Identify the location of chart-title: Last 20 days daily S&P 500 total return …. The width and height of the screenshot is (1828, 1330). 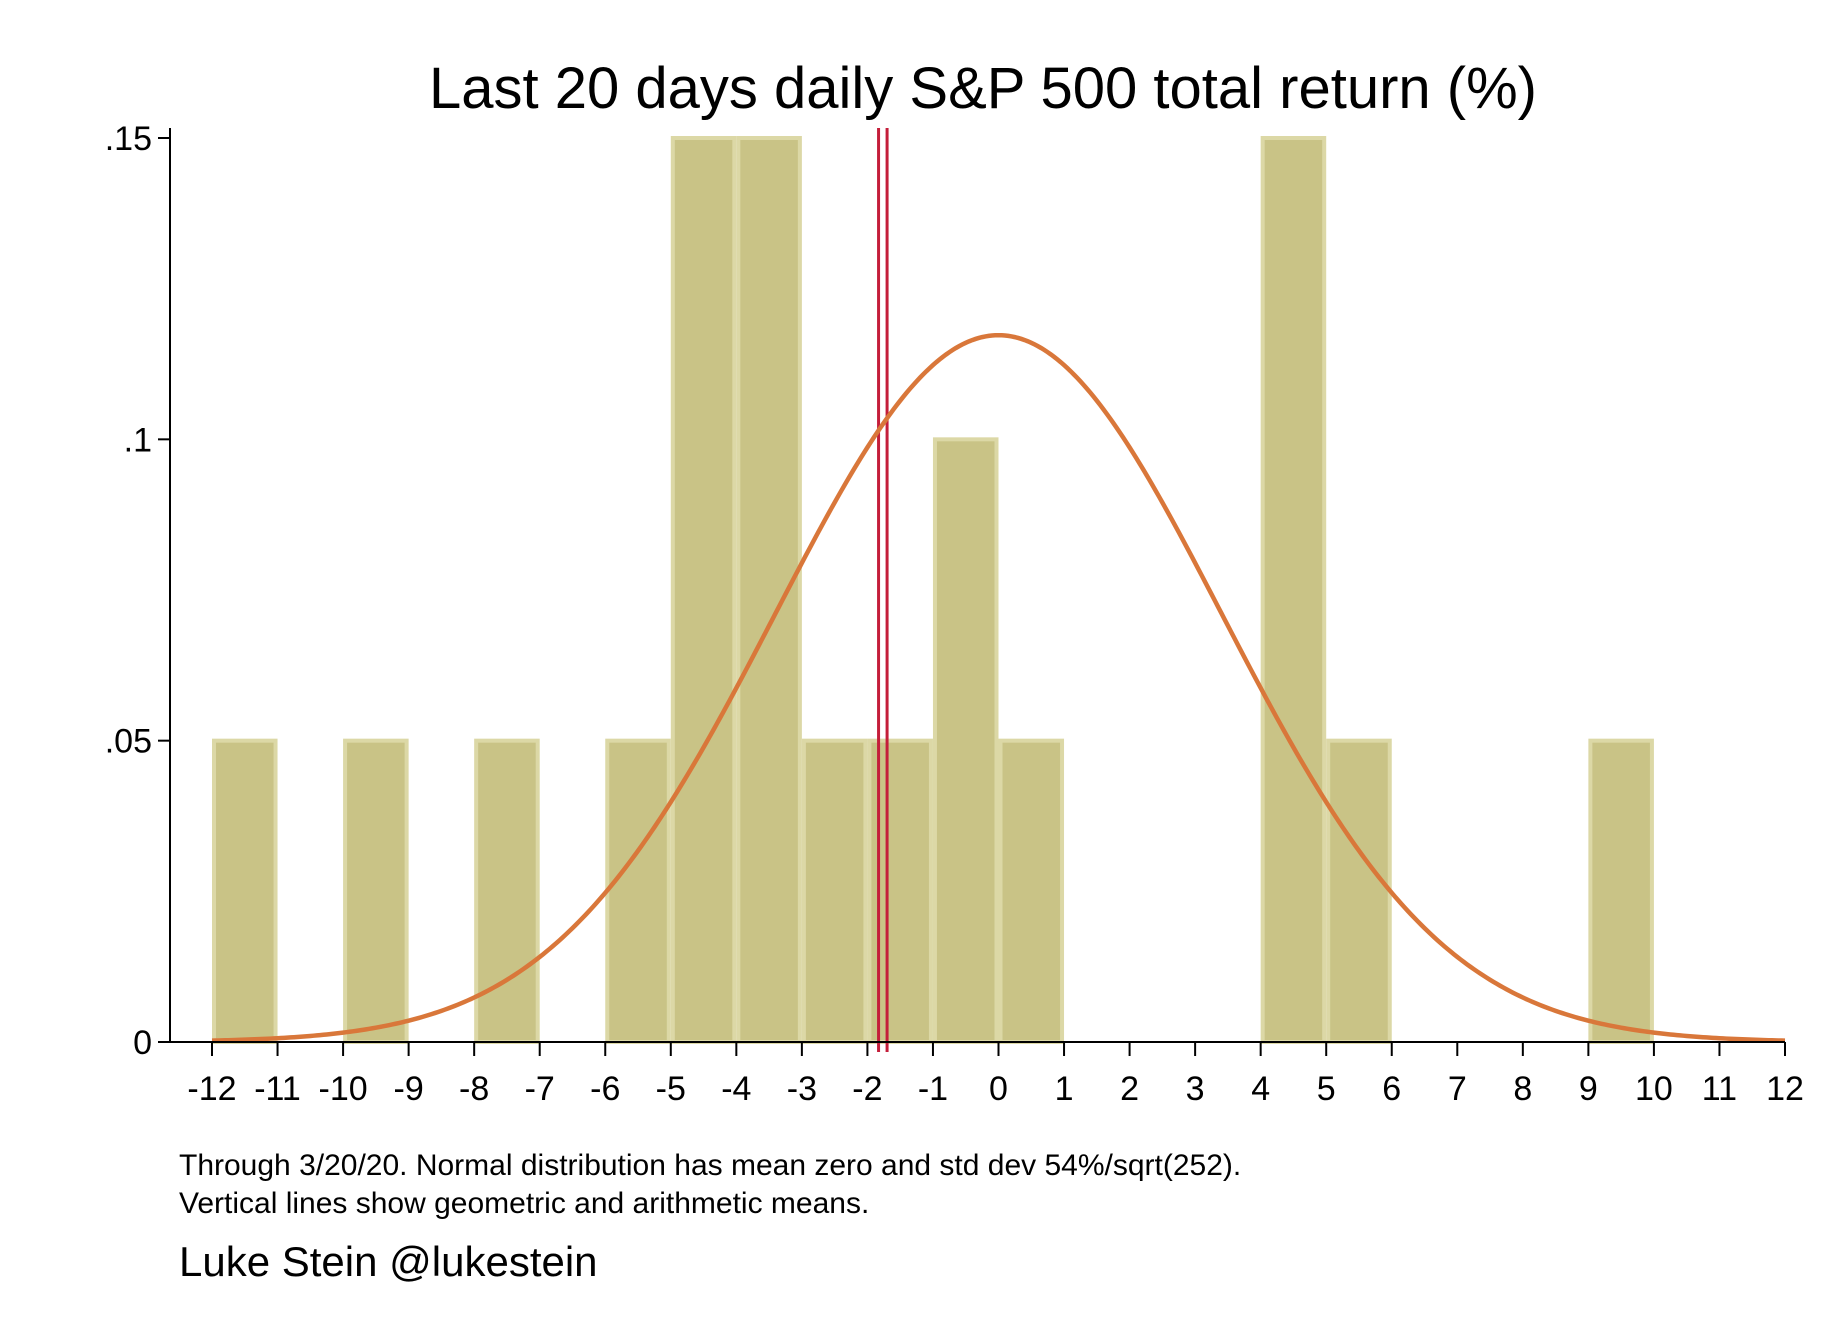
(983, 88).